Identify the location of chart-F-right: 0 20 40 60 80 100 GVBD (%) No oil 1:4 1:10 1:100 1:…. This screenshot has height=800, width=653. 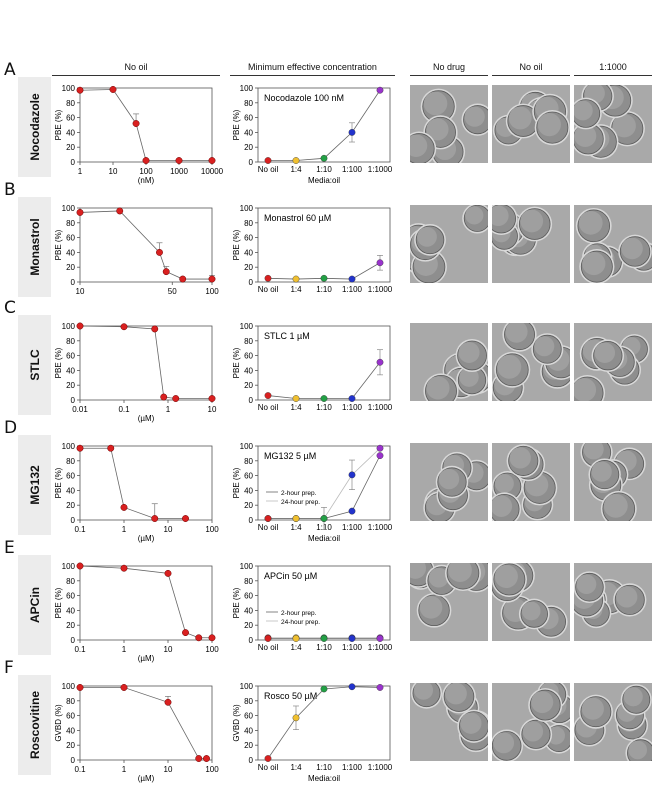
(312, 732).